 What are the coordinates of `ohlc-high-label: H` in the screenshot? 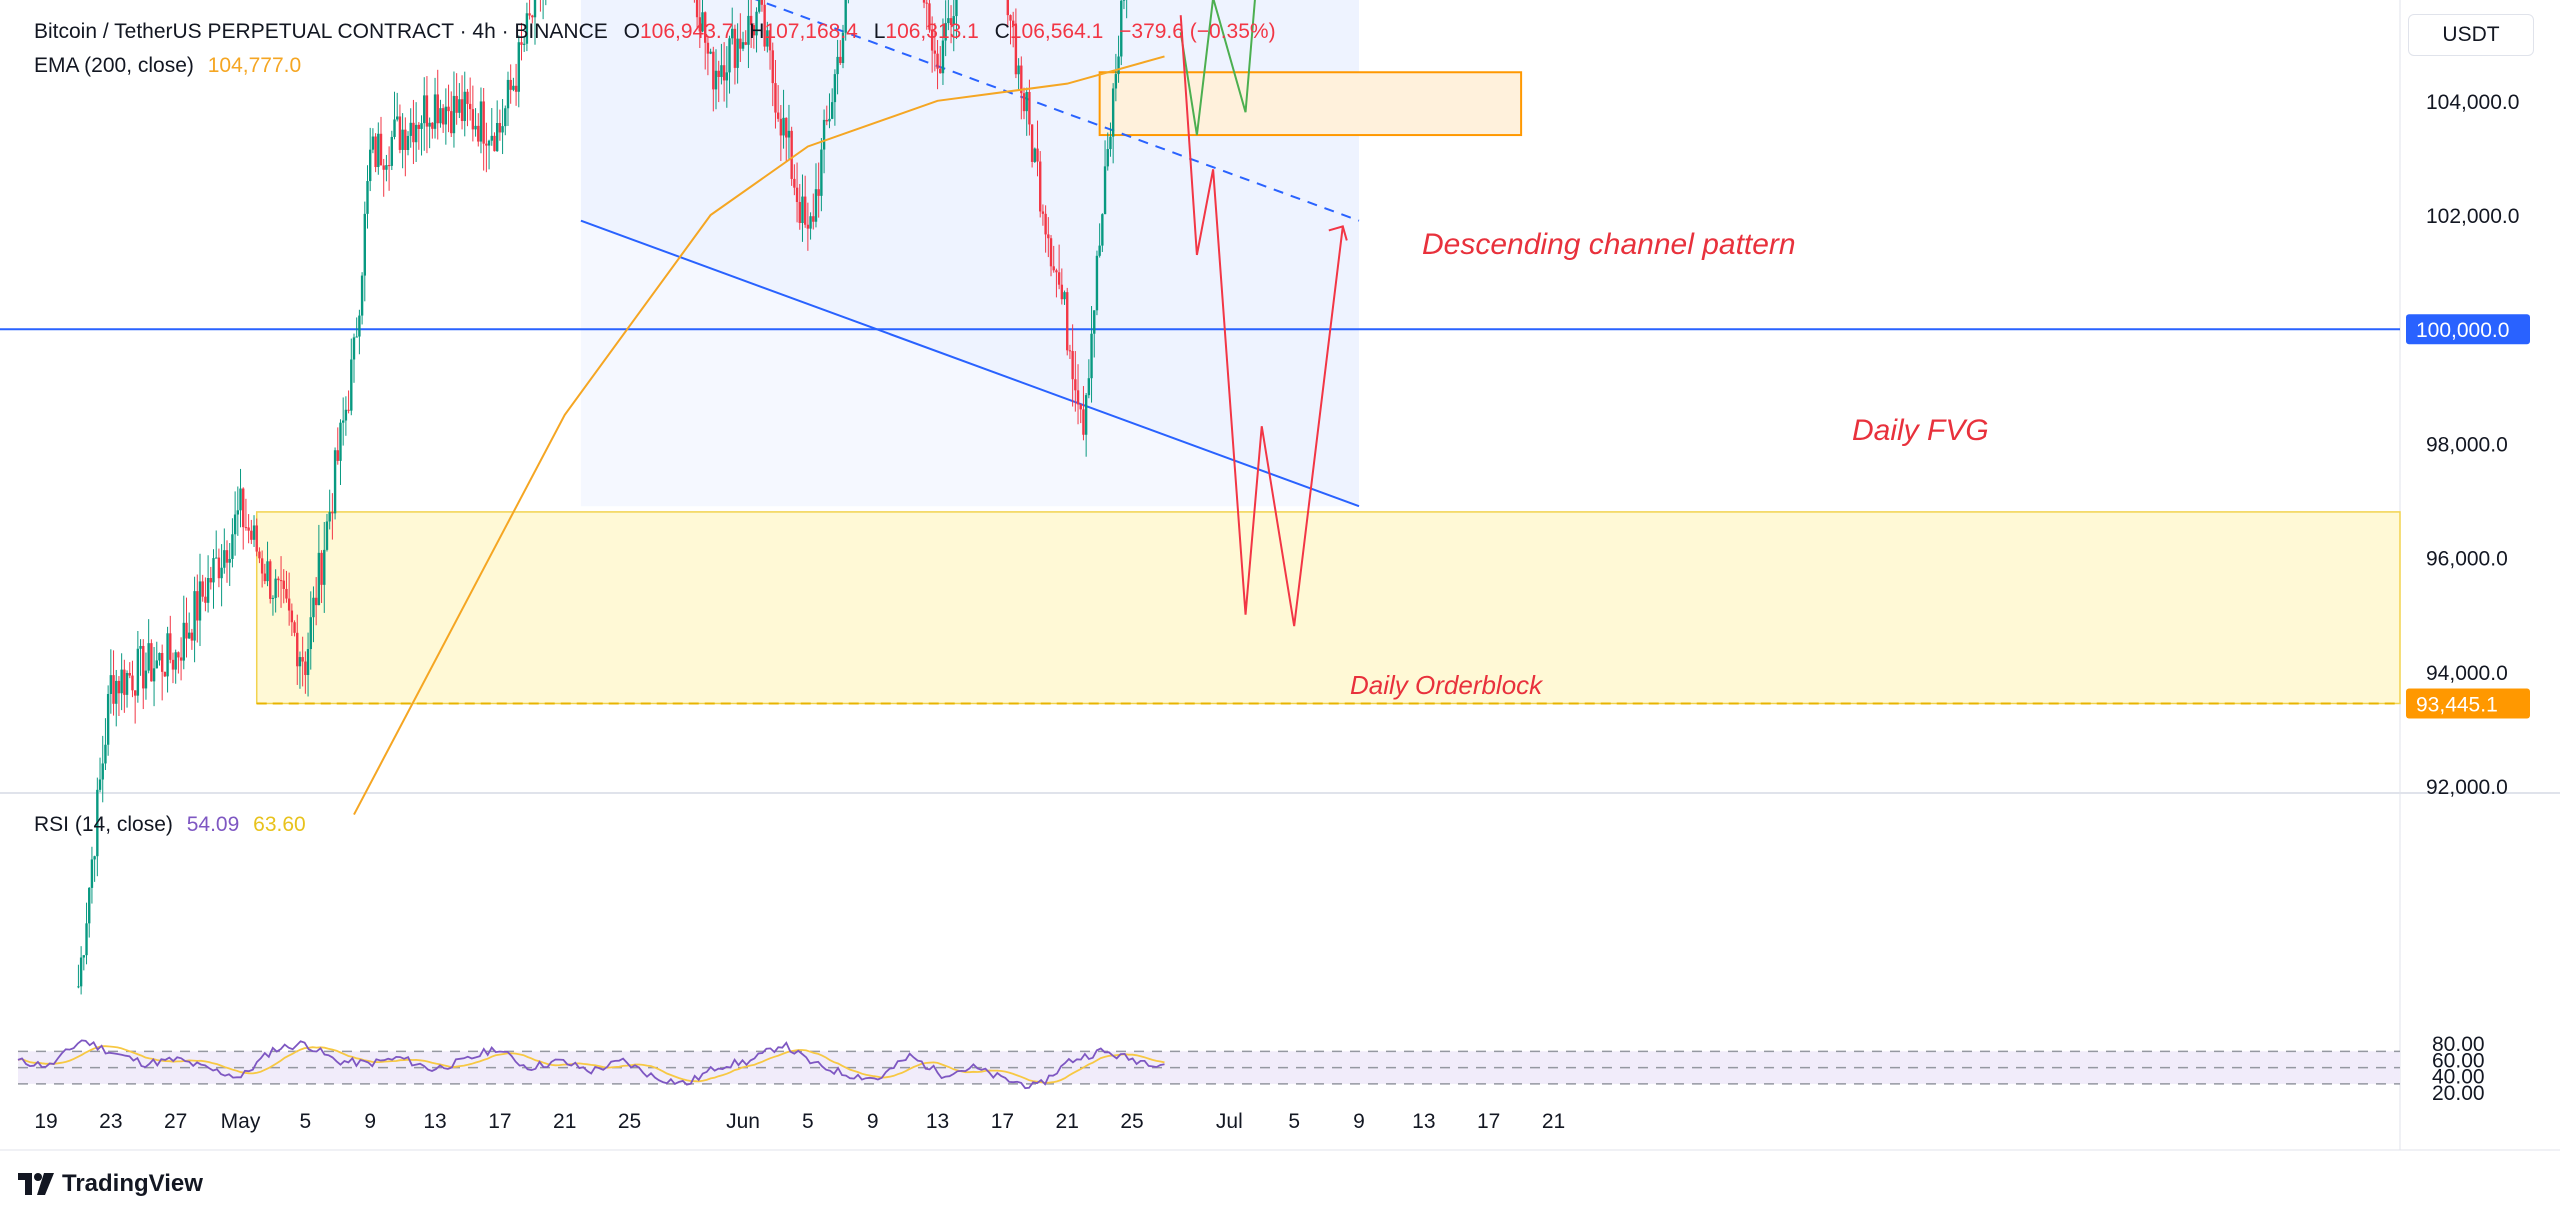 It's located at (757, 31).